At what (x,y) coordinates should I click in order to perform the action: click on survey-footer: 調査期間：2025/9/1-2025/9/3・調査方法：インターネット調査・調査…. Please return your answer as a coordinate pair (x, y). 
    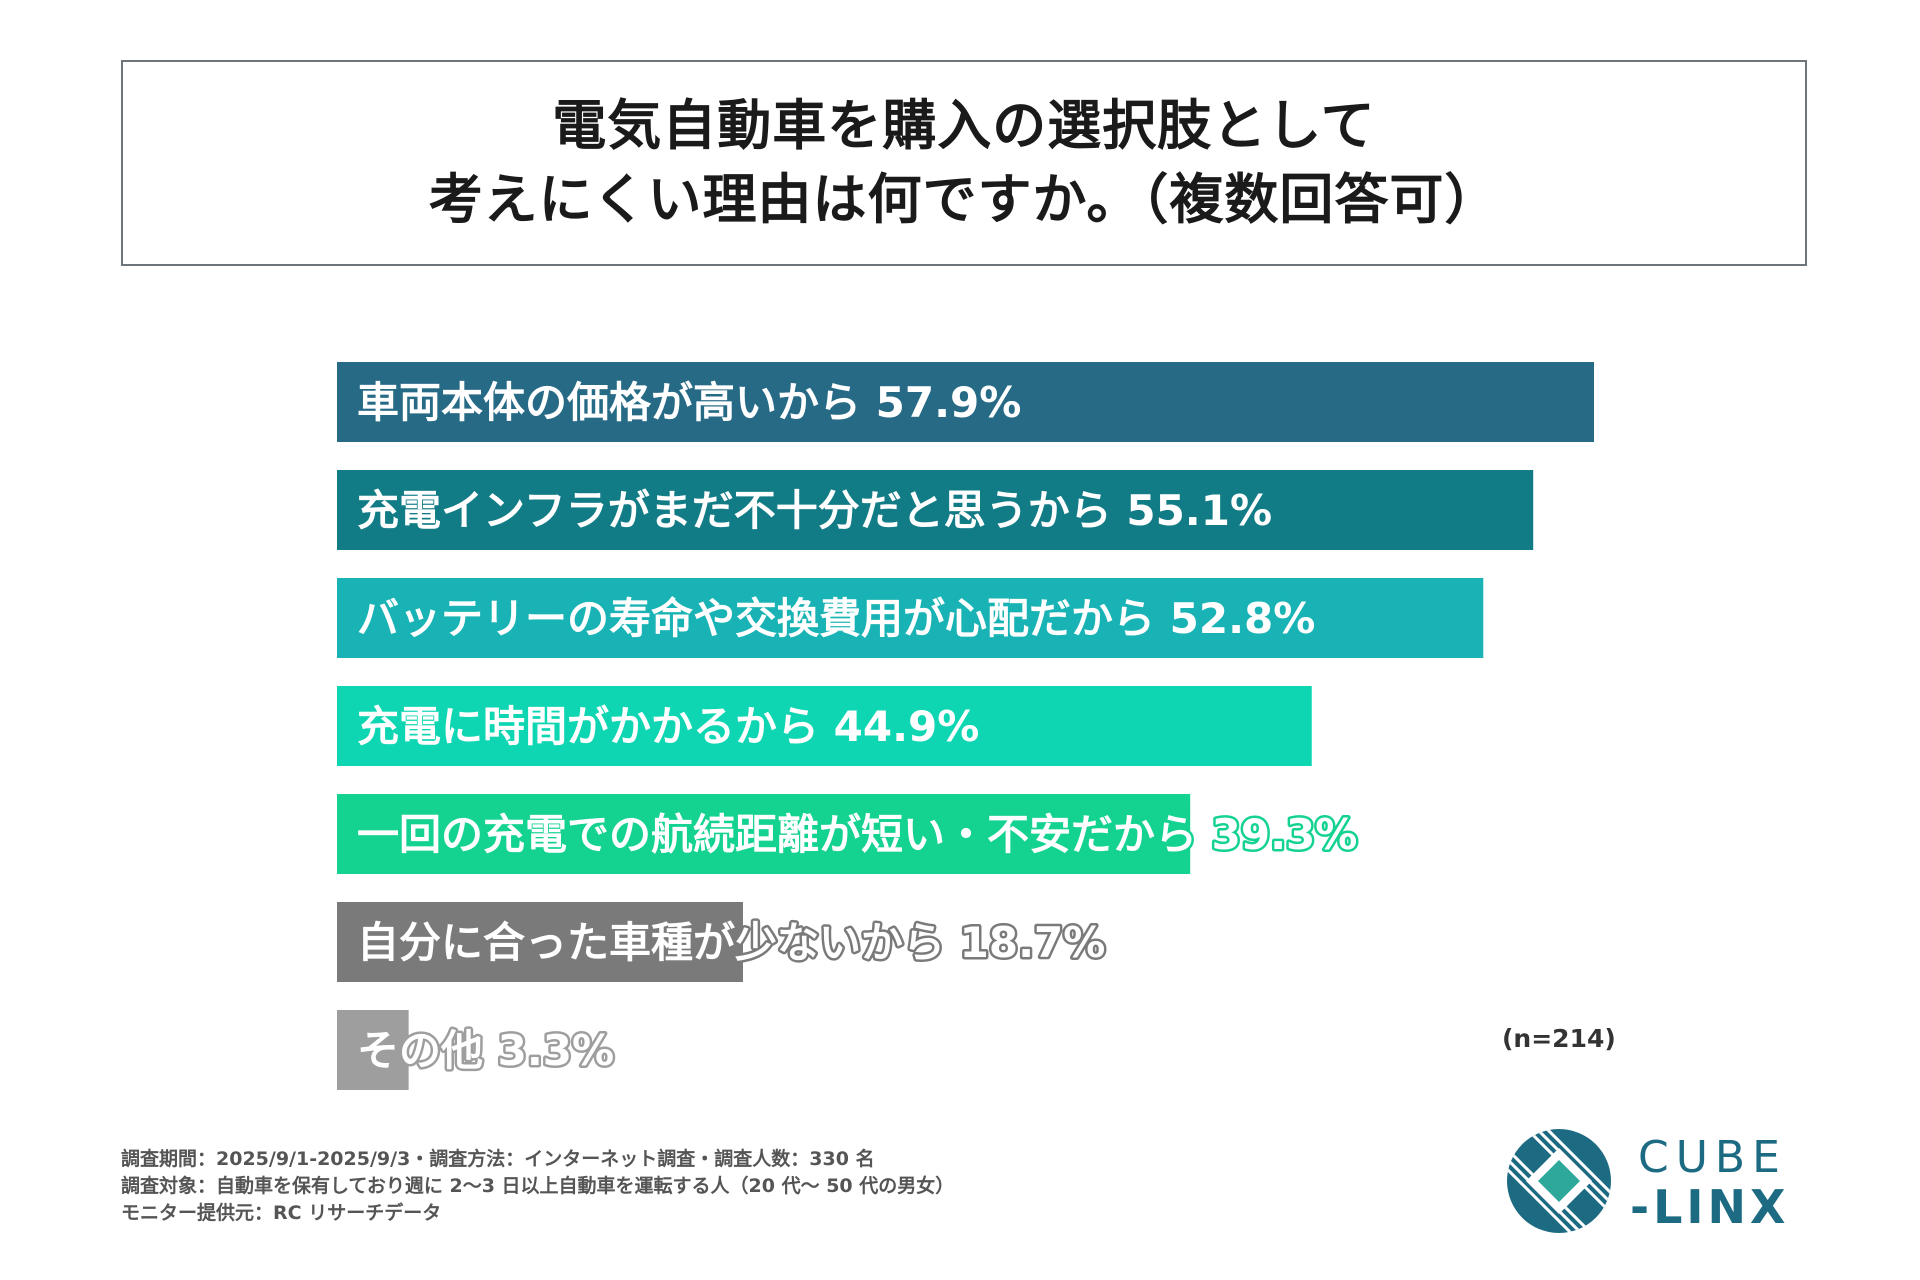
    Looking at the image, I should click on (621, 1186).